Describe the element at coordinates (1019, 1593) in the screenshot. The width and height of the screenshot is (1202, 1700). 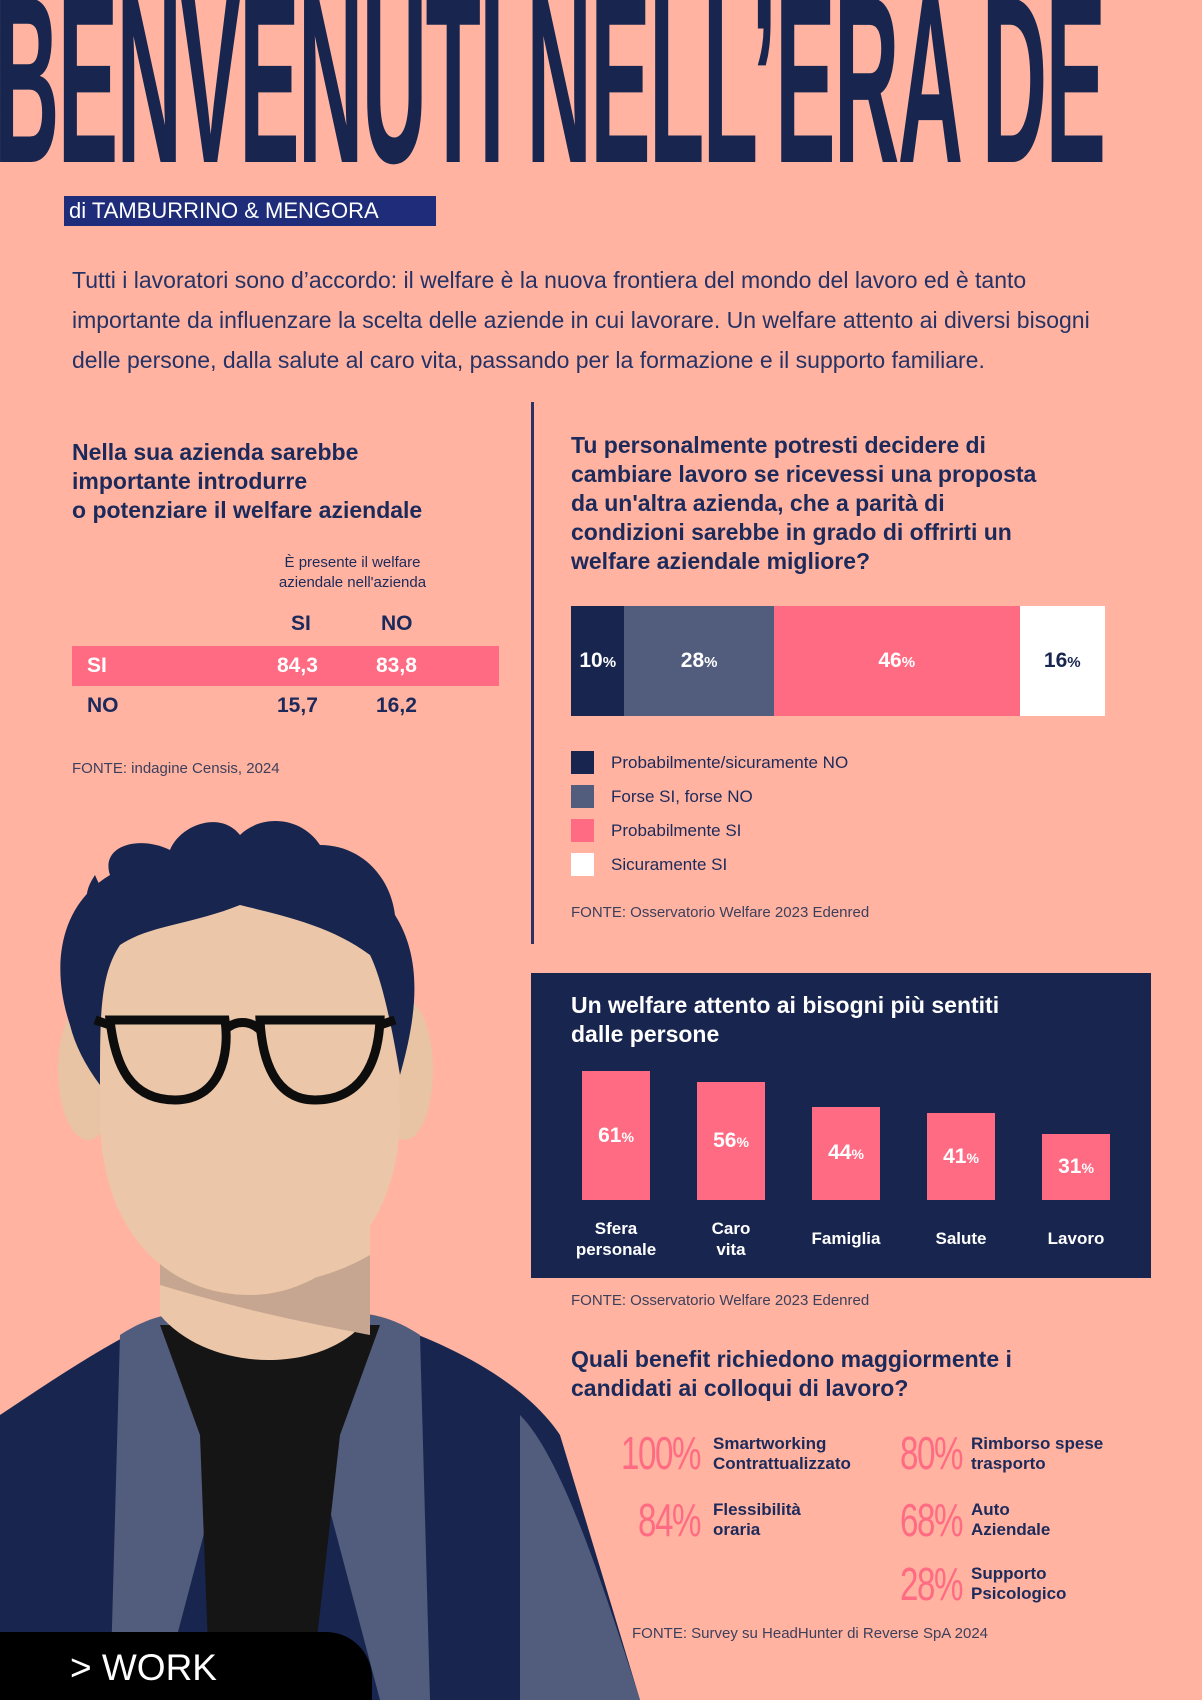
I see `benefit-label-line: Psicologico` at that location.